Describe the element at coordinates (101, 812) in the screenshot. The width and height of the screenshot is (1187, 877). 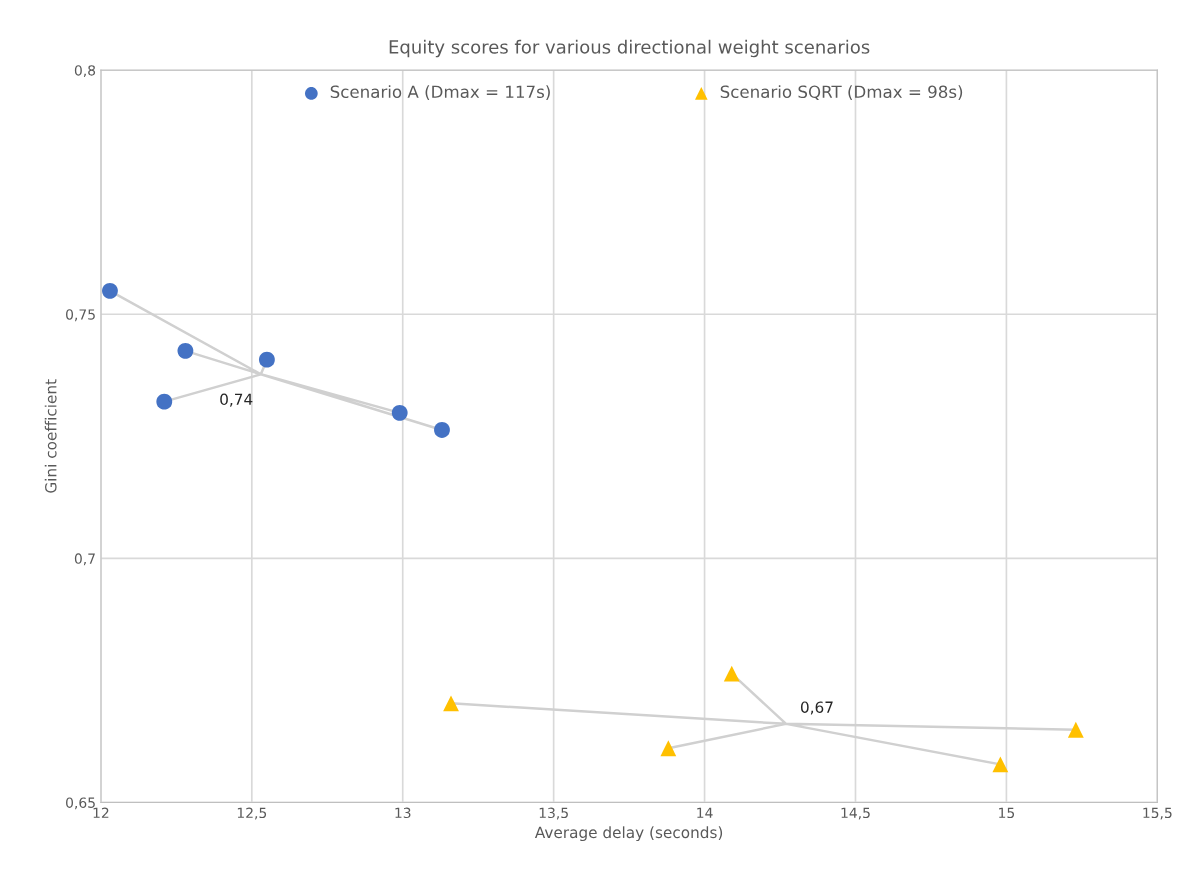
I see `x-tick-label: 12` at that location.